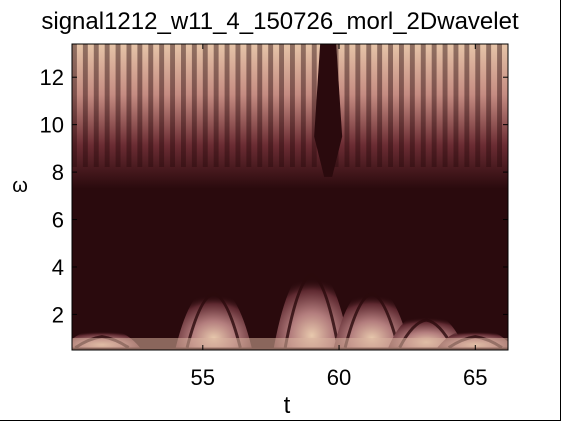 This screenshot has width=561, height=426. Describe the element at coordinates (280, 21) in the screenshot. I see `chart-title: signal1212_w11_4_150726_morl_2Dwavelet` at that location.